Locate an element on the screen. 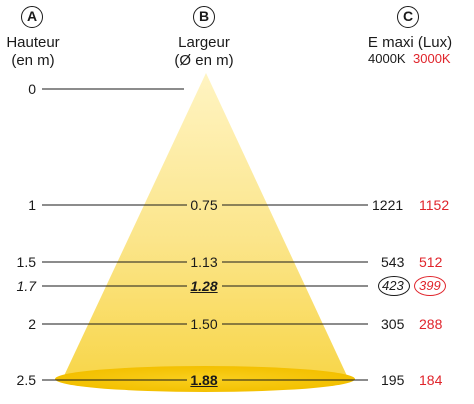 This screenshot has height=404, width=474. lux3000-row-1-5: 512 is located at coordinates (431, 262).